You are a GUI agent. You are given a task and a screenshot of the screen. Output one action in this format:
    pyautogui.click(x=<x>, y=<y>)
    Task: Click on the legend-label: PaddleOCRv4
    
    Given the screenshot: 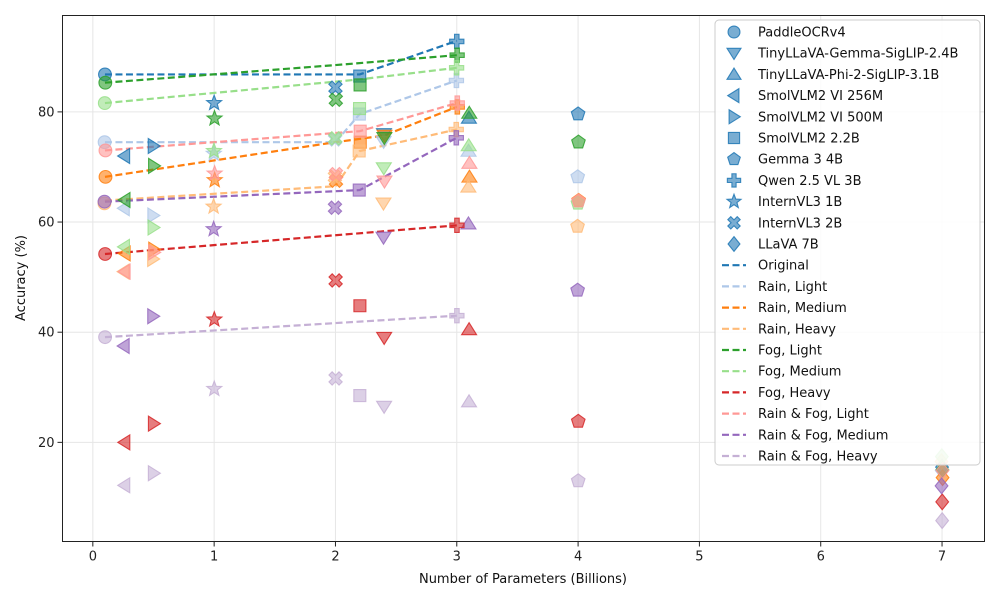 What is the action you would take?
    pyautogui.click(x=802, y=33)
    